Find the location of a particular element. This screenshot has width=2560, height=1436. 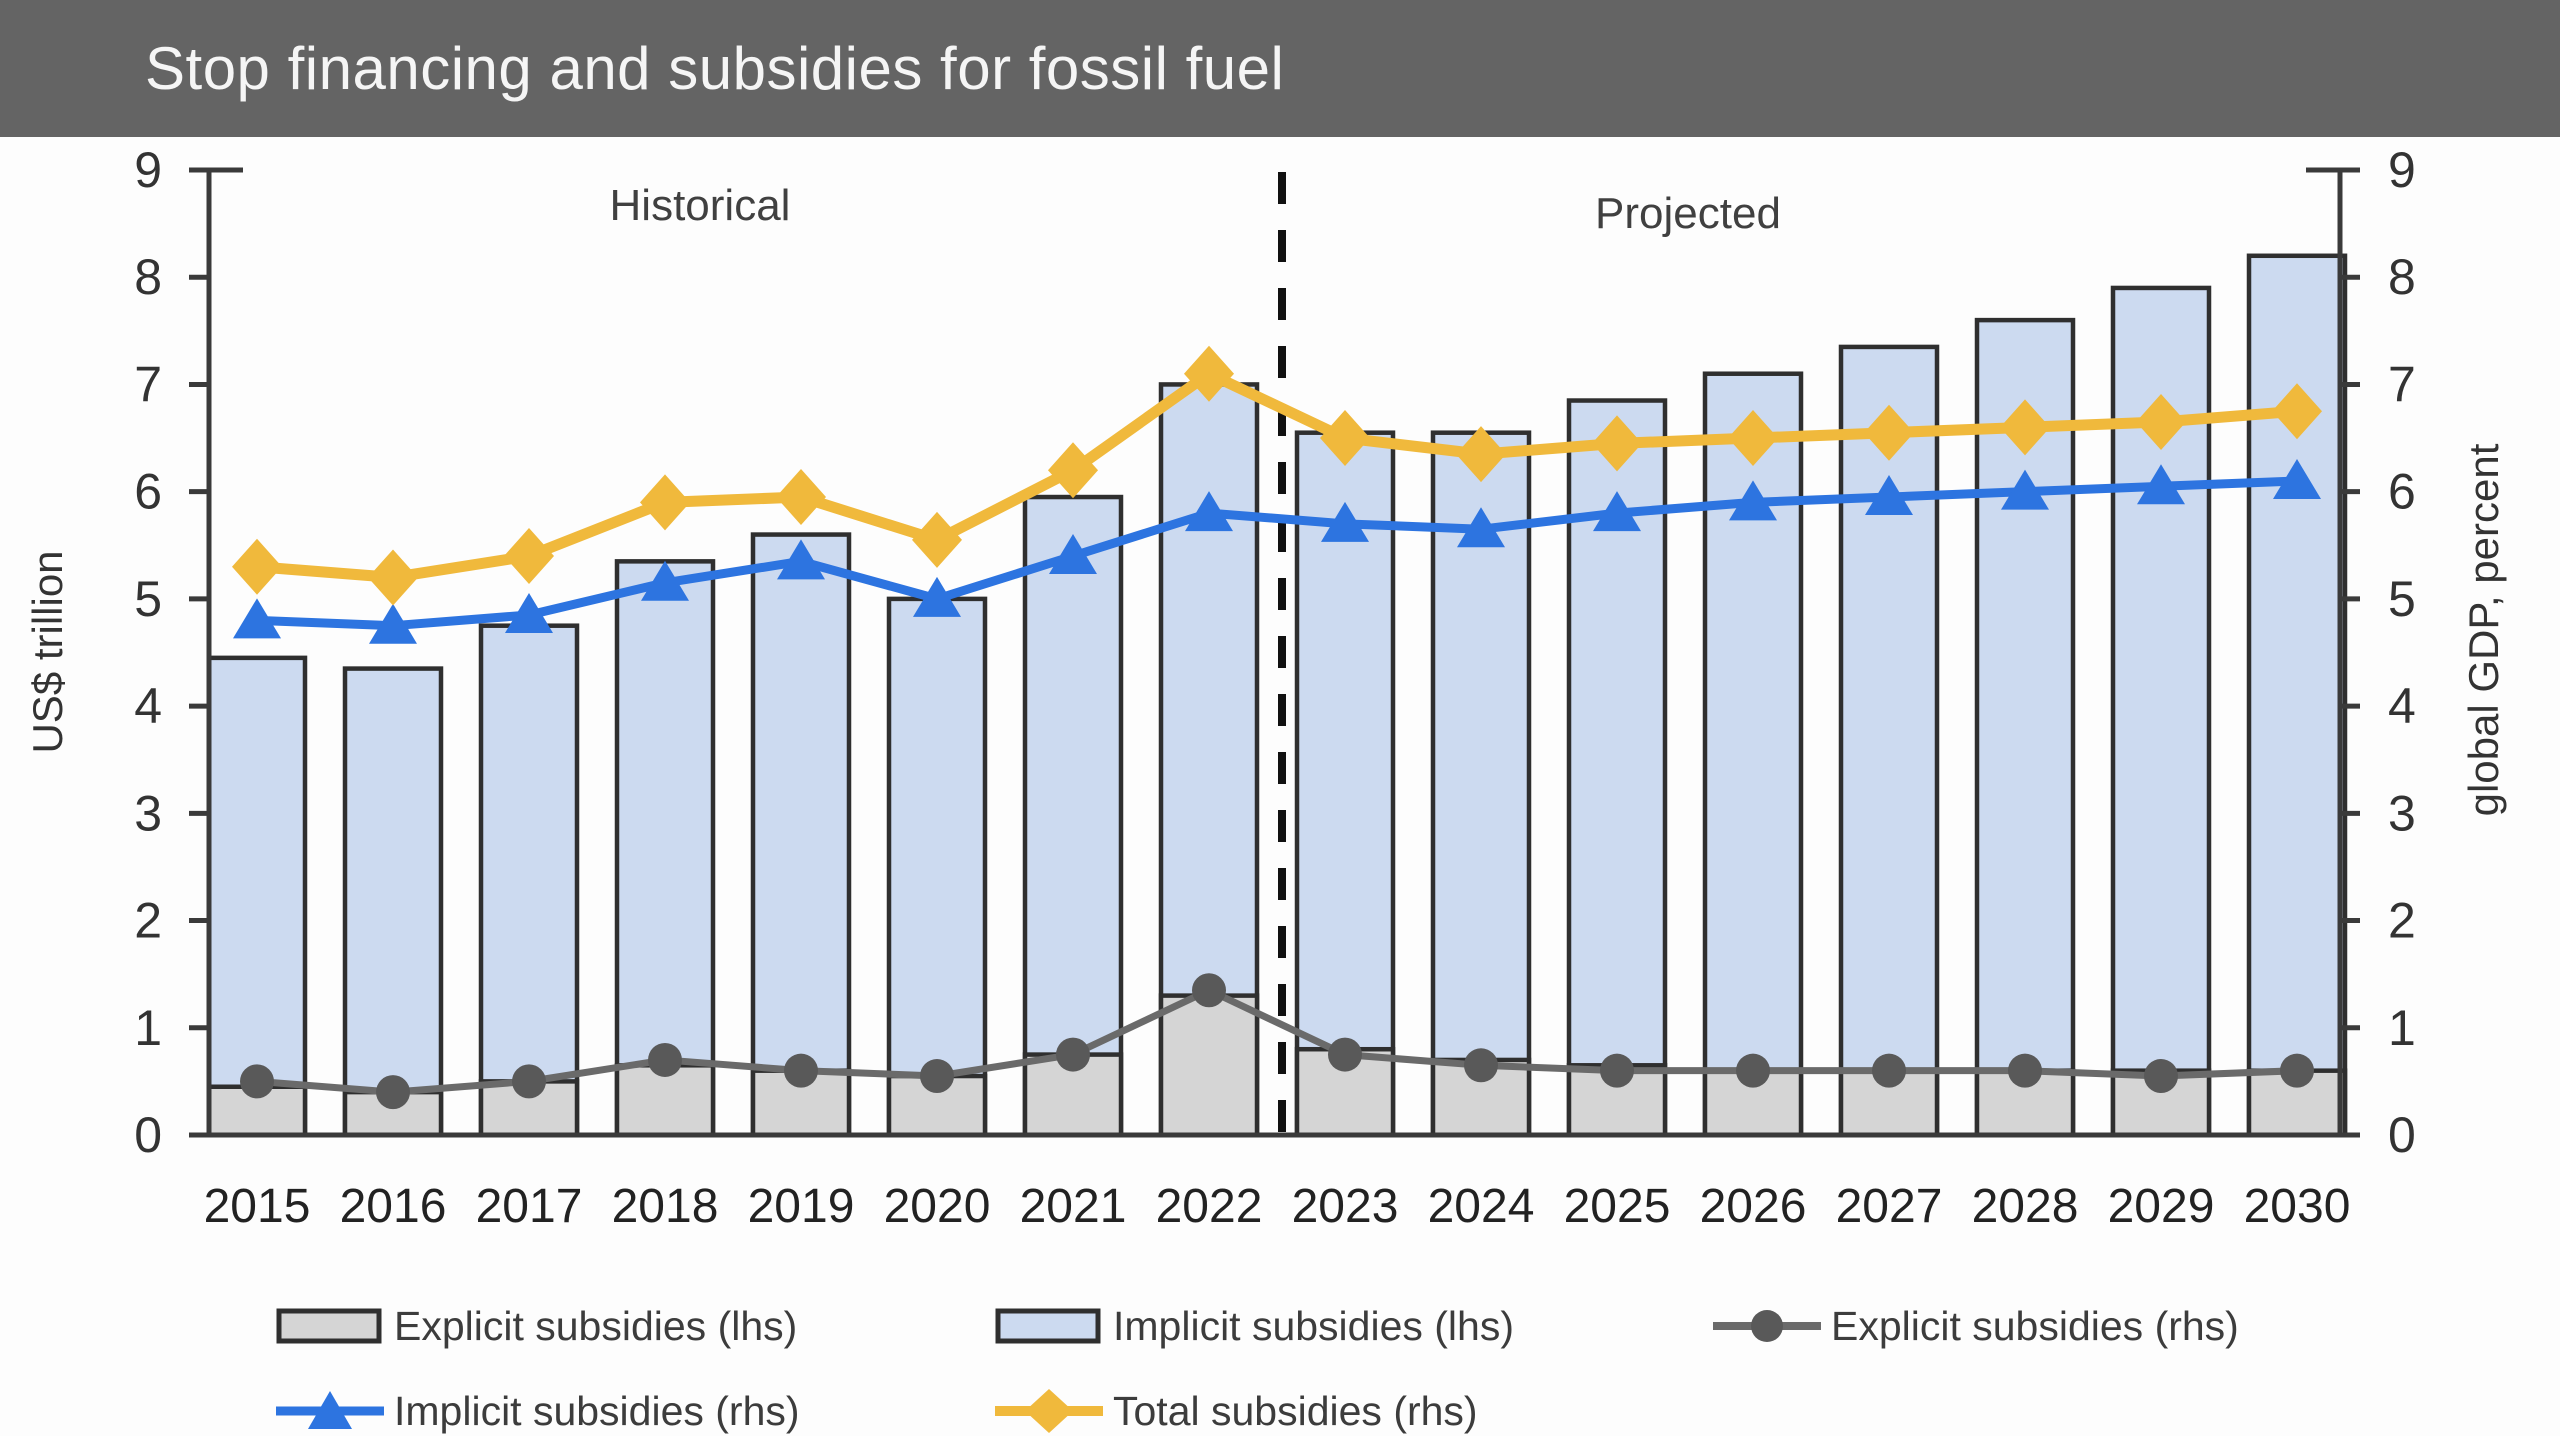

left-tick-label: 9 is located at coordinates (148, 170).